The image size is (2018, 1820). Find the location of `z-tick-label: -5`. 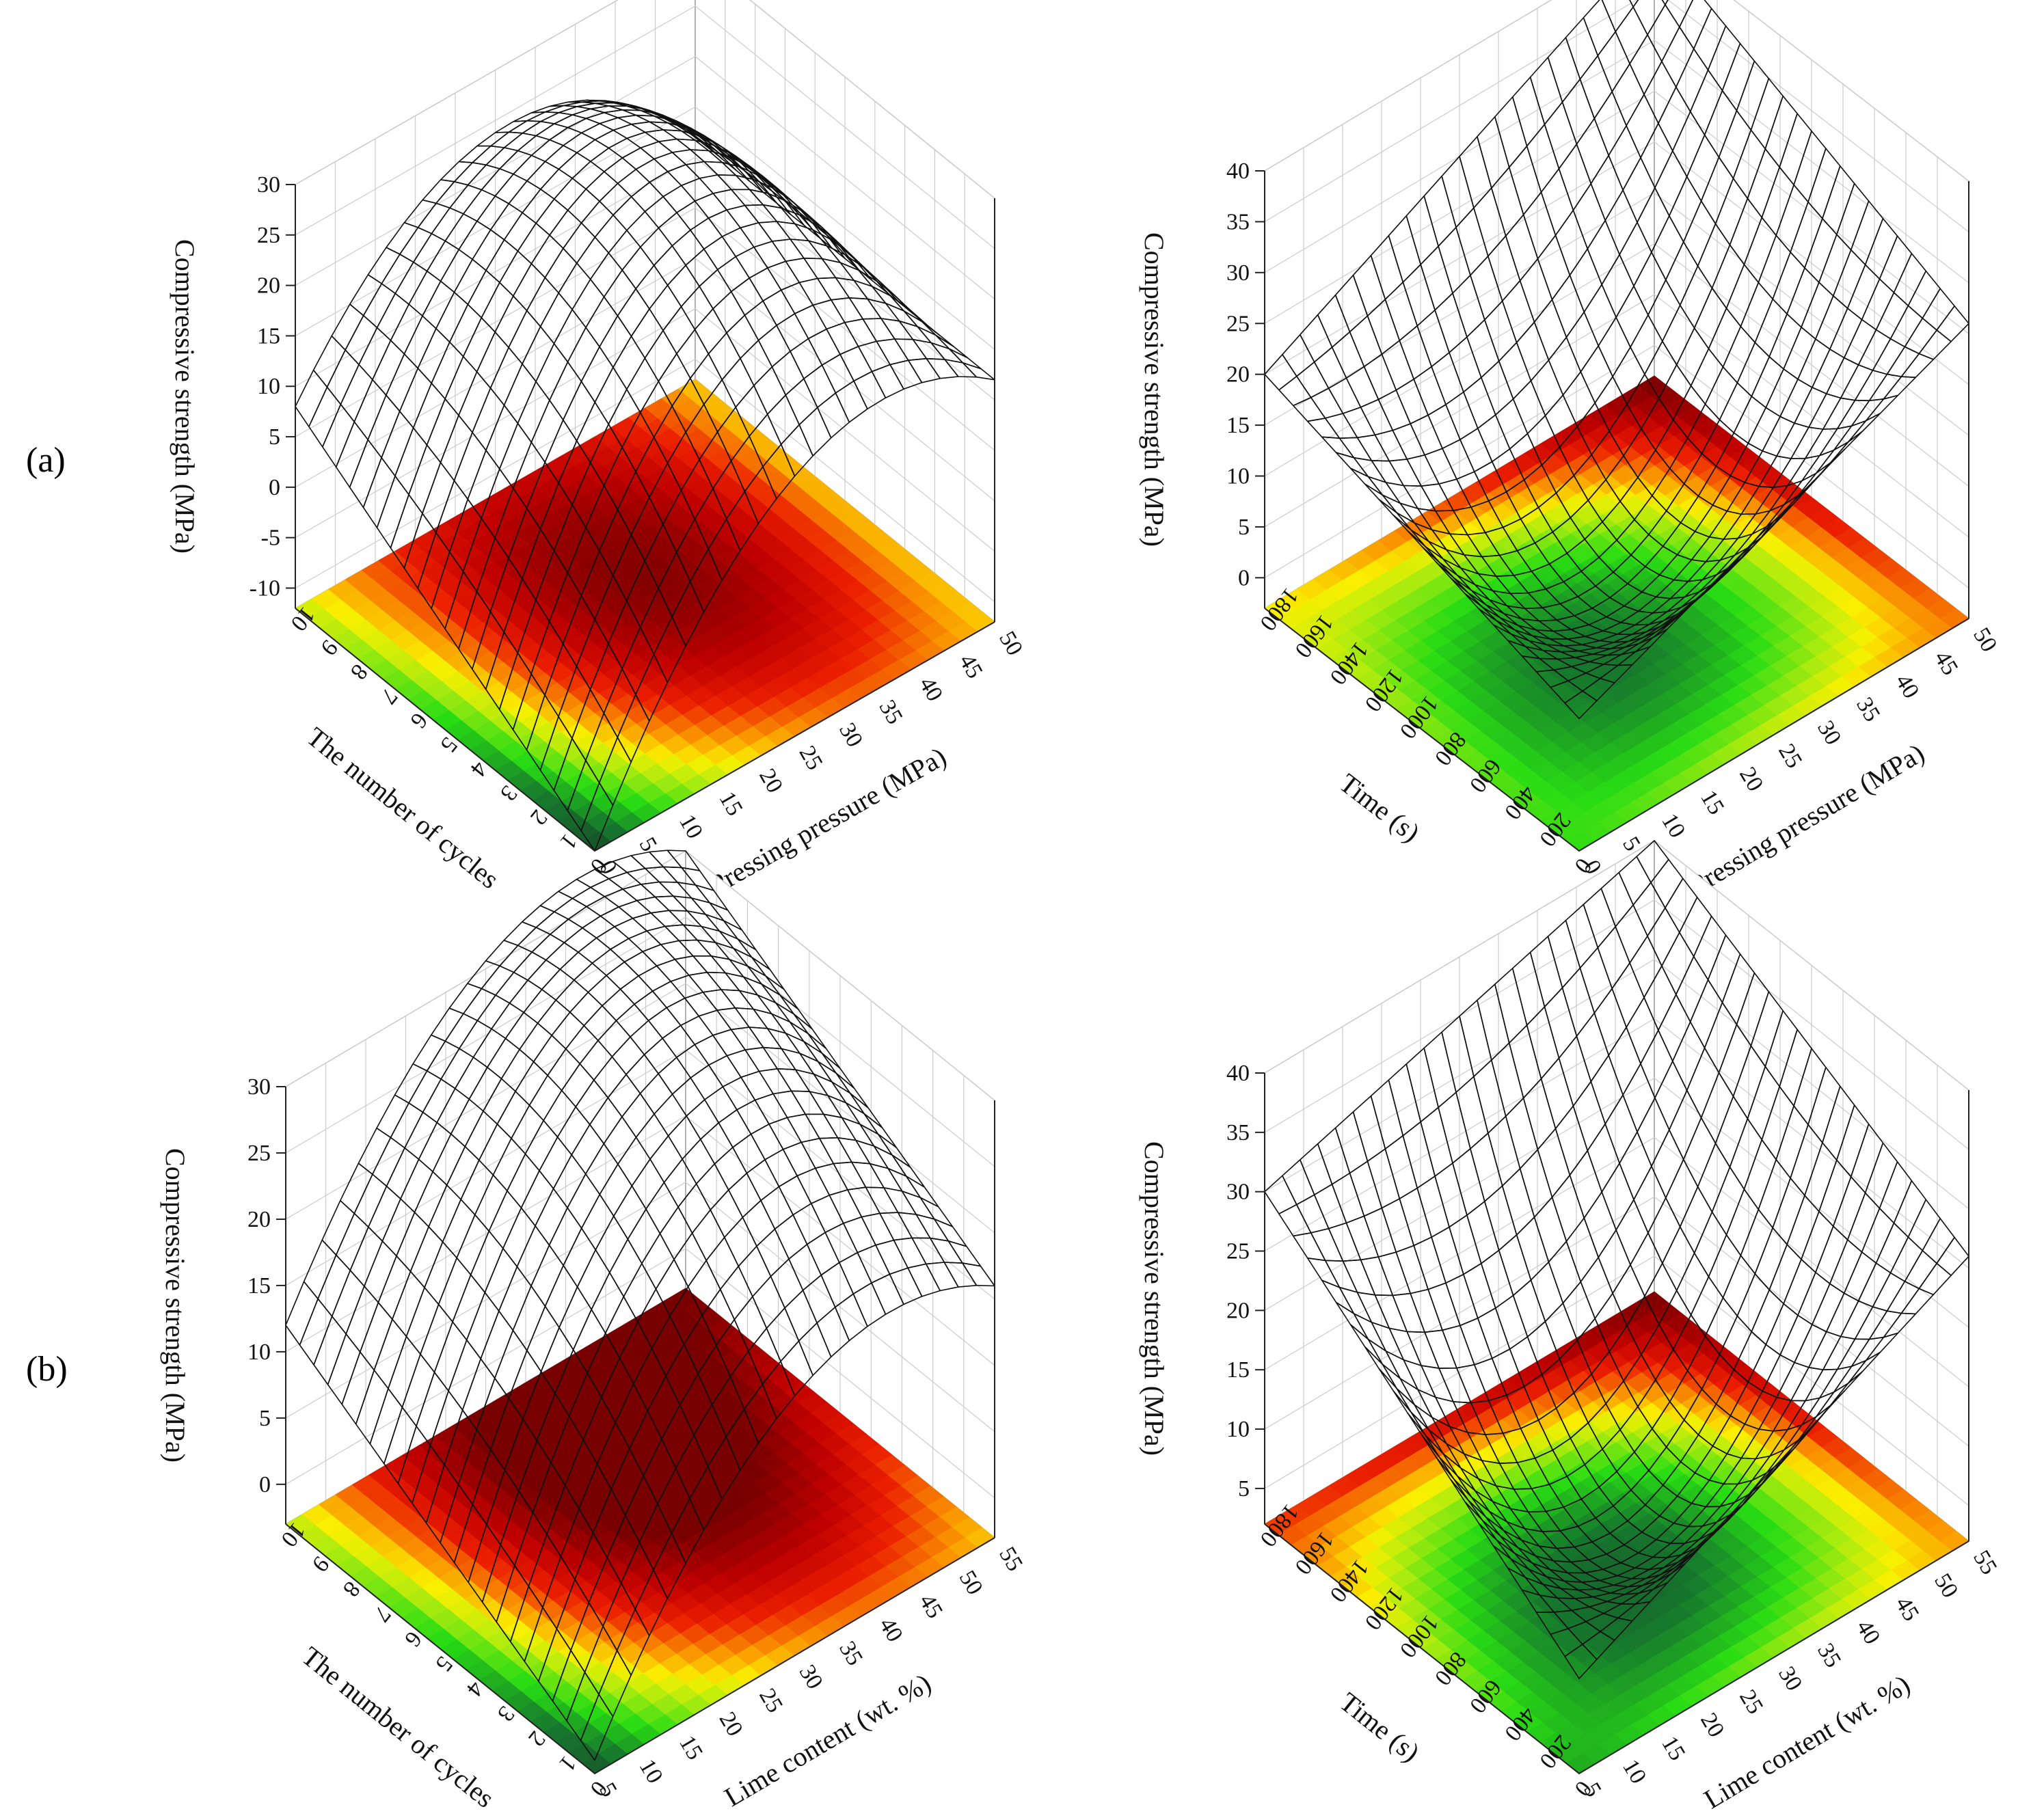

z-tick-label: -5 is located at coordinates (270, 538).